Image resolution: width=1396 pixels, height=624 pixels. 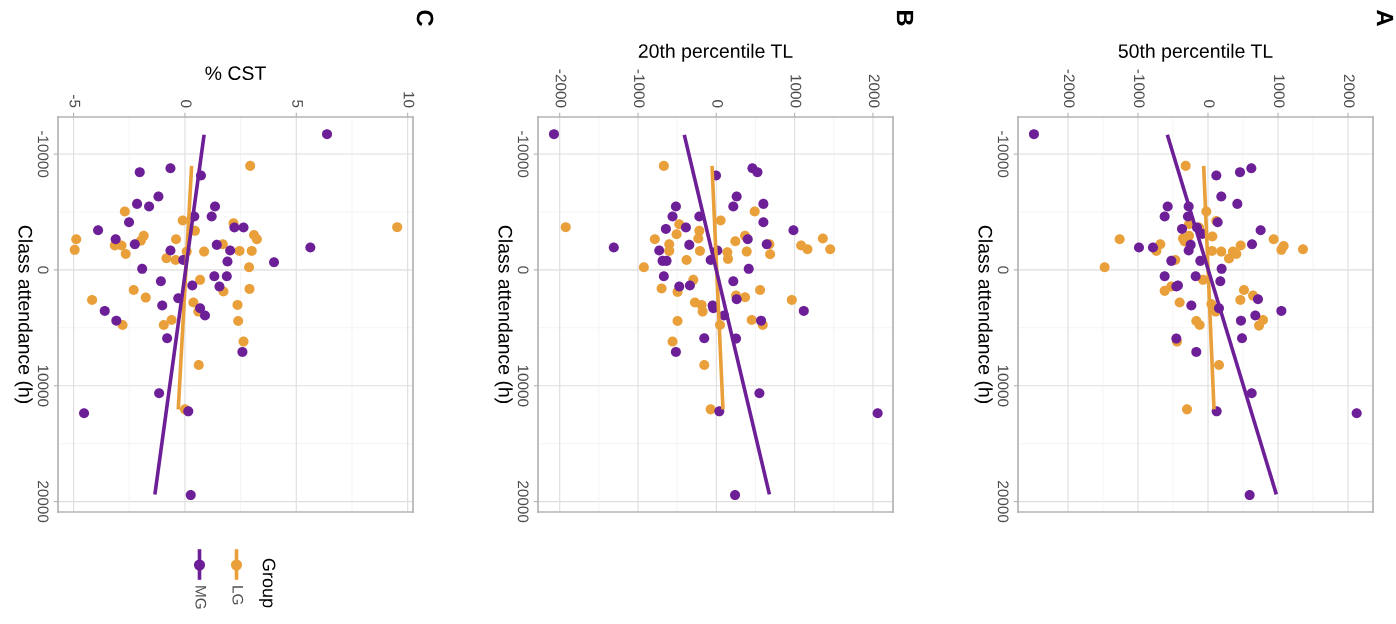 I want to click on legend-label: MG, so click(x=201, y=597).